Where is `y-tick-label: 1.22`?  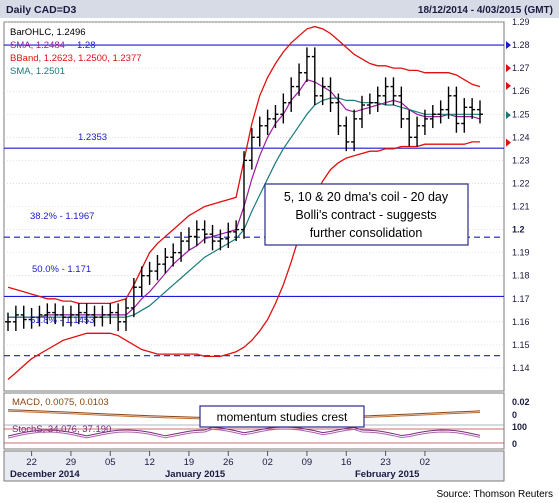 y-tick-label: 1.22 is located at coordinates (521, 183).